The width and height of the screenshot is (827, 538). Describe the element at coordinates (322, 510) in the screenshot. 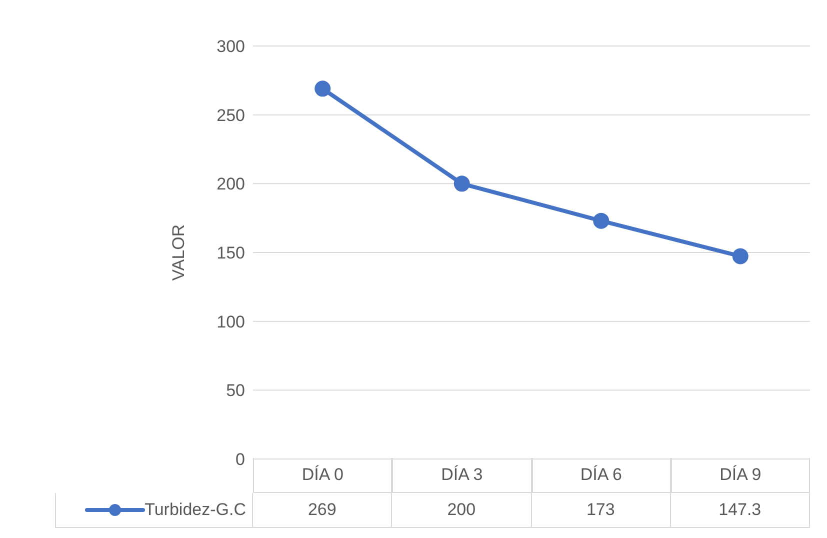

I see `data-label: 269` at that location.